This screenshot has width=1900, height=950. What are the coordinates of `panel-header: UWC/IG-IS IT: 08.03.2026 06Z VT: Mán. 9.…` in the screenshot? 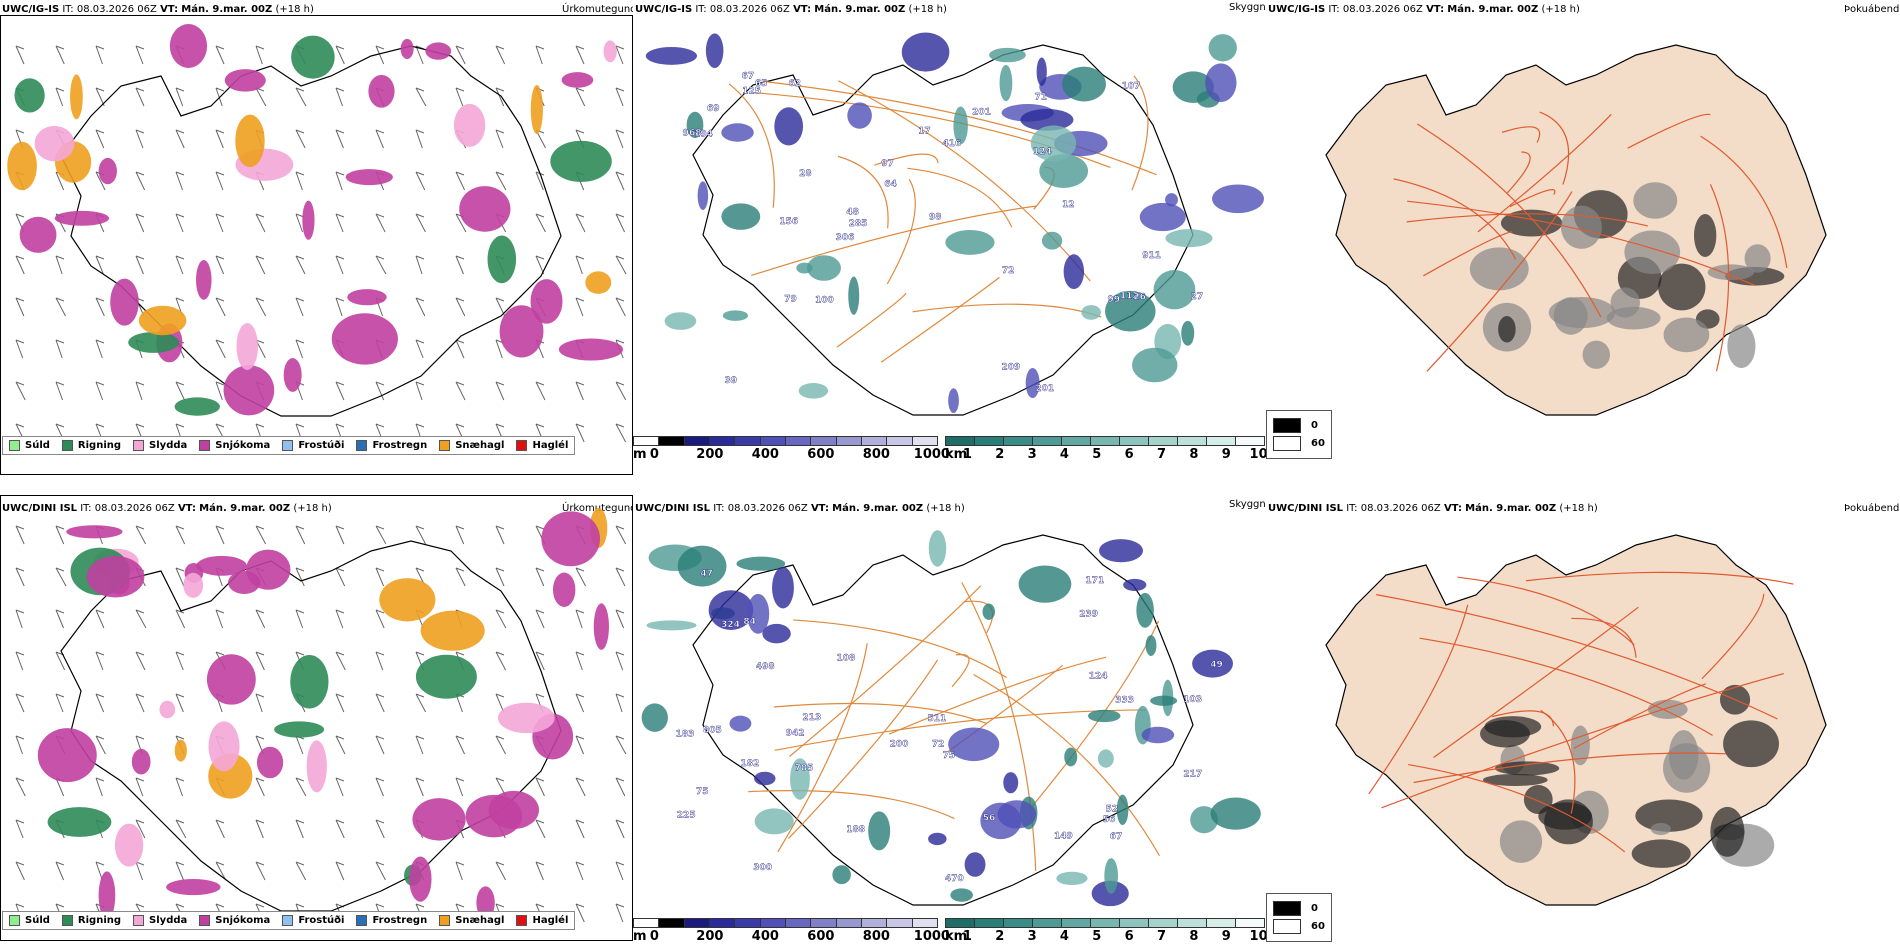 It's located at (791, 9).